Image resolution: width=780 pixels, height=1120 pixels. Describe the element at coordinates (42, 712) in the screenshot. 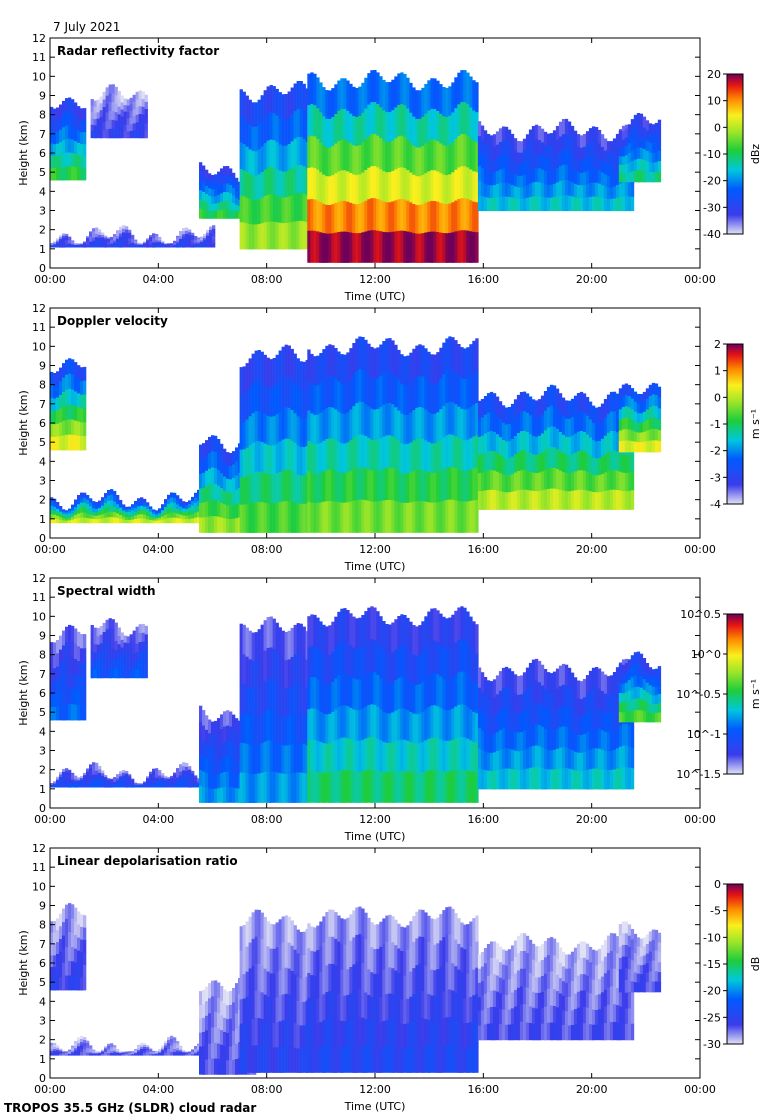

I see `y-tick-label: 5` at that location.